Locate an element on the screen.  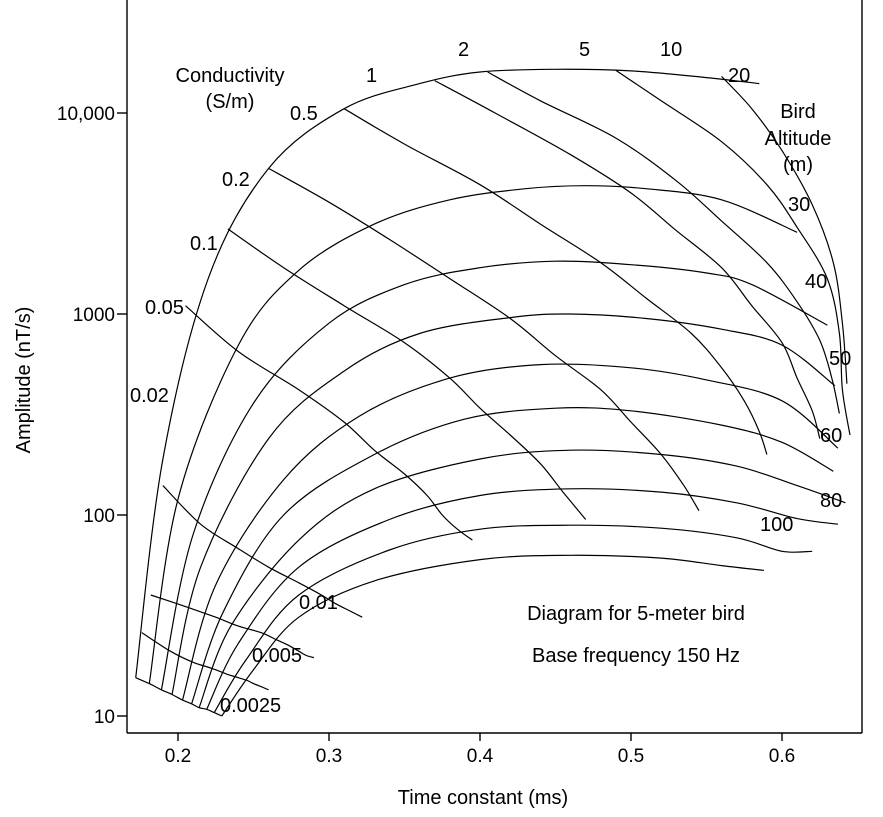
conductivity-label-0.2: 0.2 is located at coordinates (236, 180).